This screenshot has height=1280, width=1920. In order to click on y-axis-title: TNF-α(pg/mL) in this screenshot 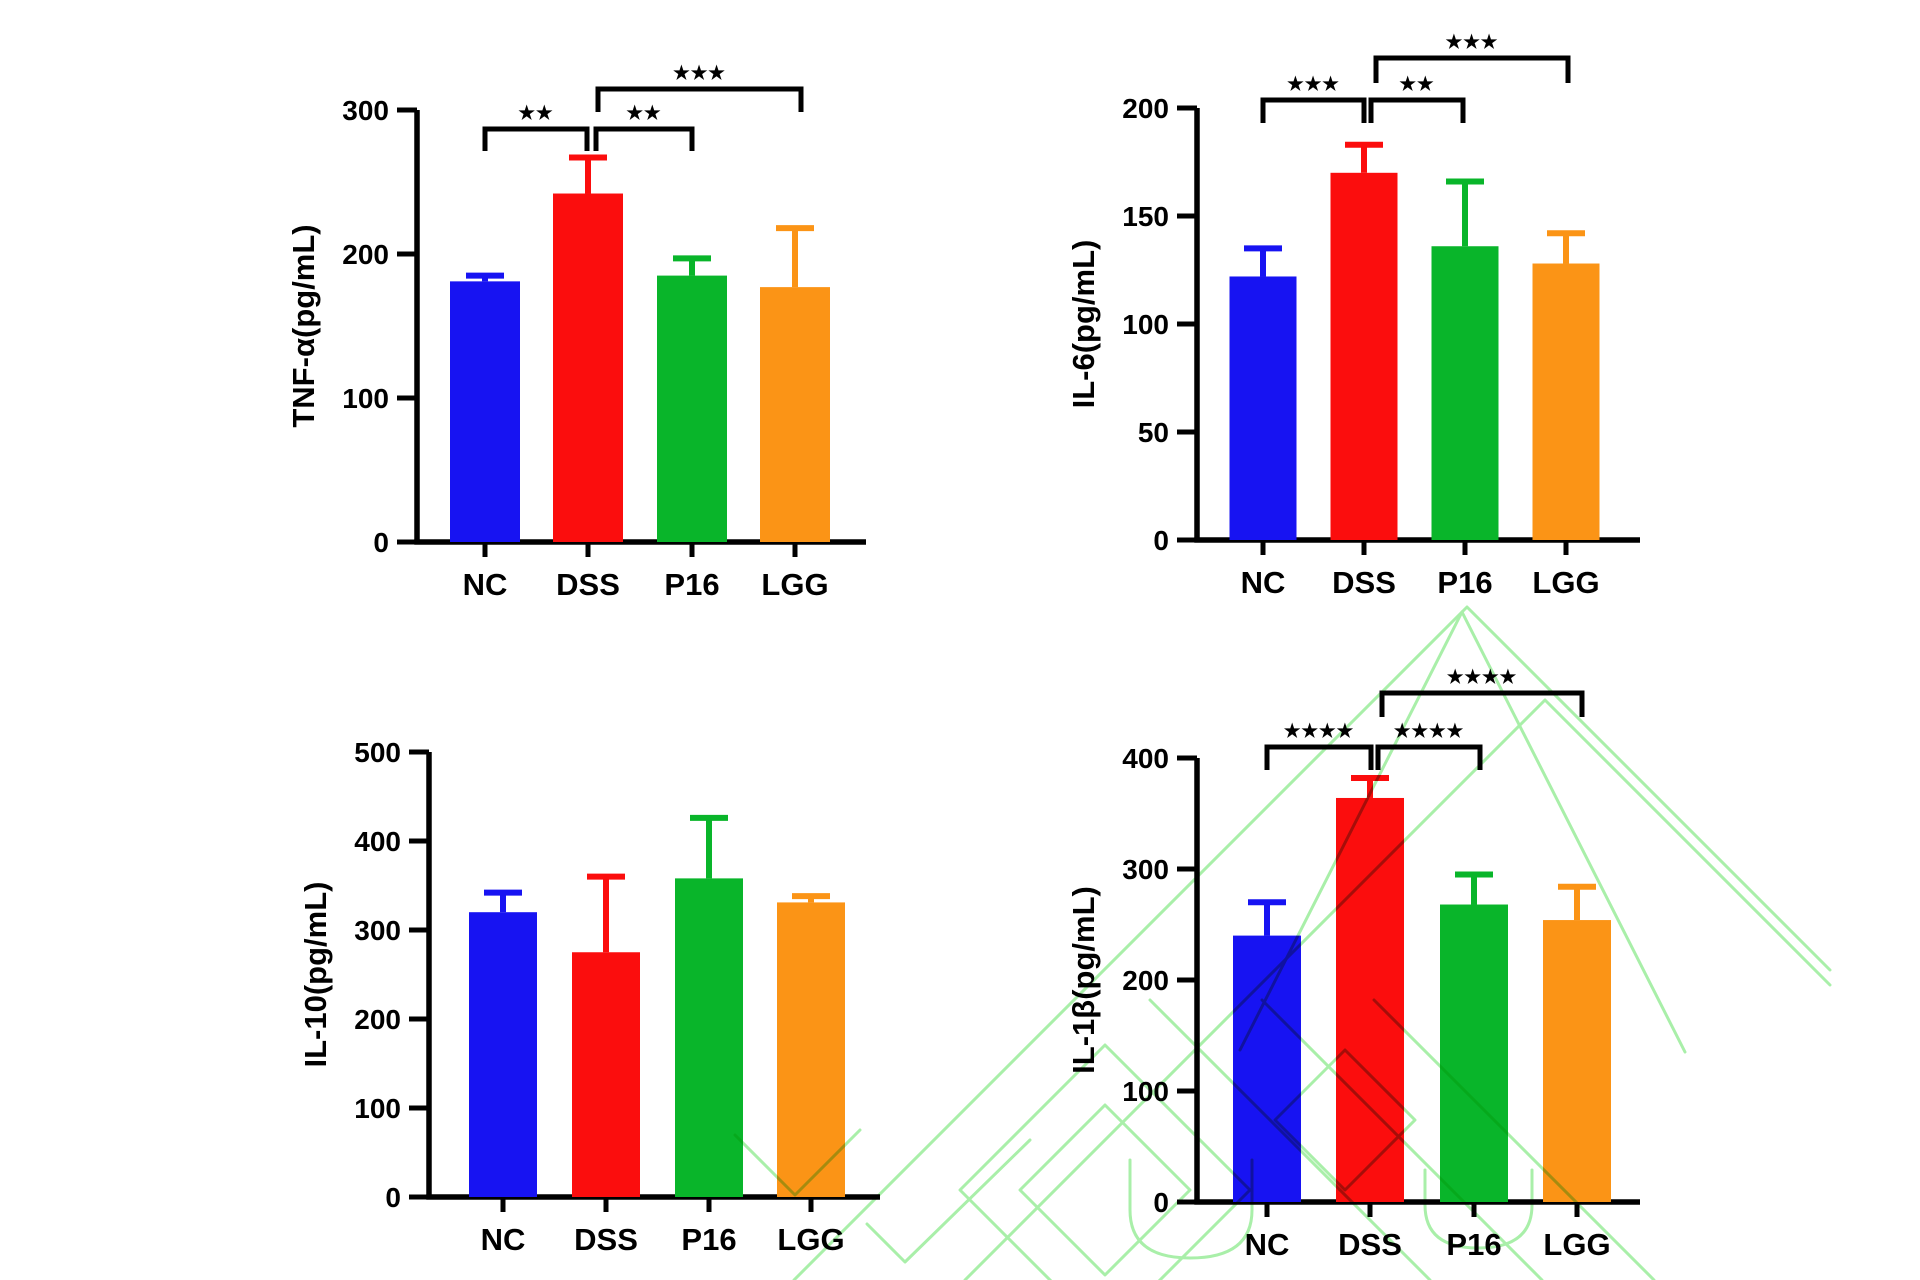, I will do `click(303, 325)`.